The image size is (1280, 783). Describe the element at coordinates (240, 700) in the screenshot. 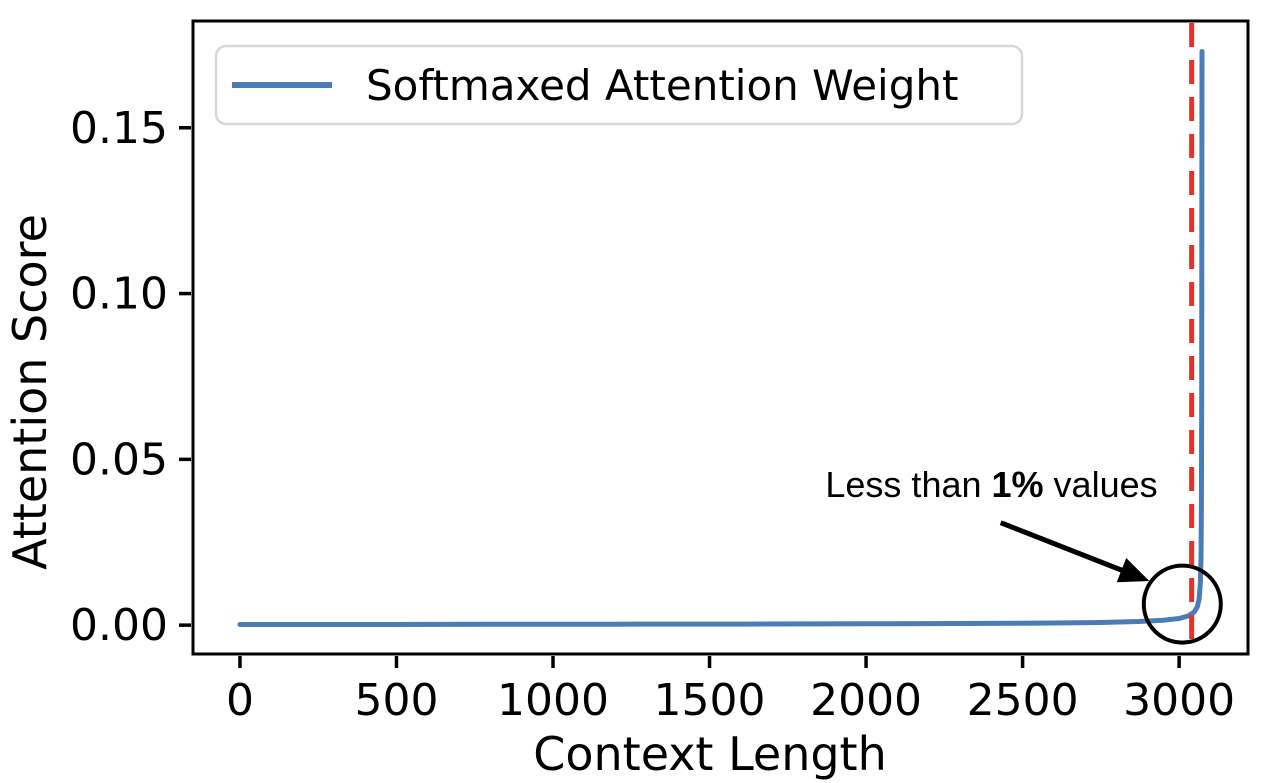

I see `x-tick-label: 0` at that location.